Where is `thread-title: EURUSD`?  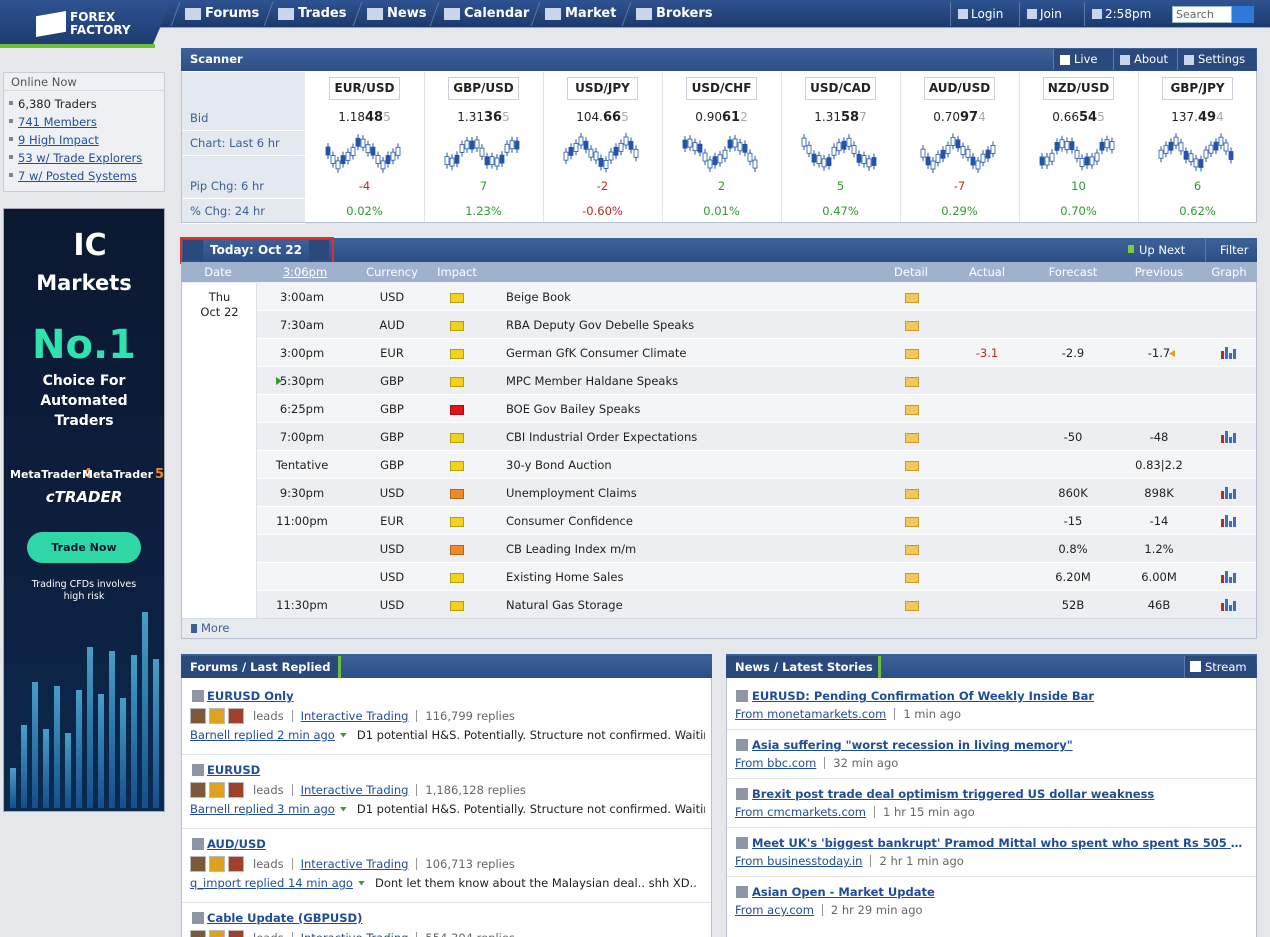
thread-title: EURUSD is located at coordinates (234, 770).